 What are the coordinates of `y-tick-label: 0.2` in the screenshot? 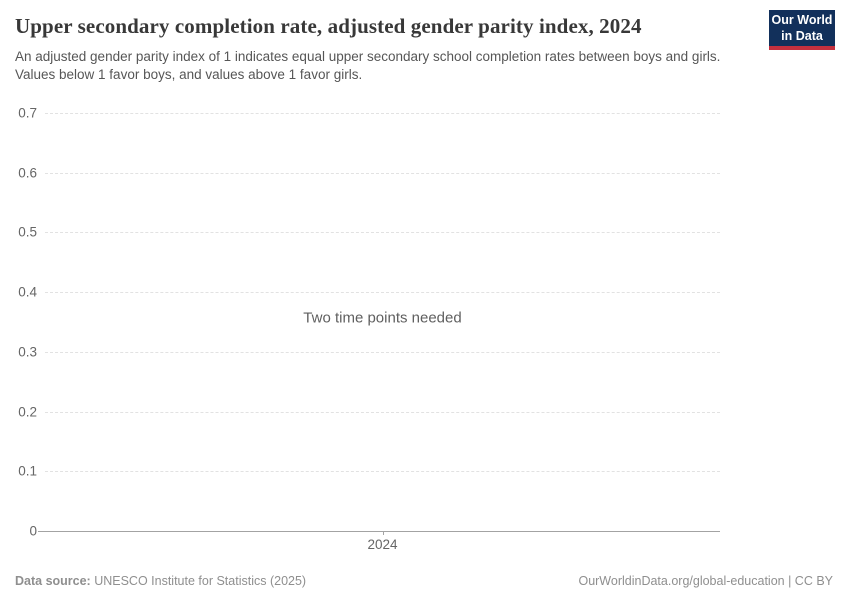 It's located at (27, 412).